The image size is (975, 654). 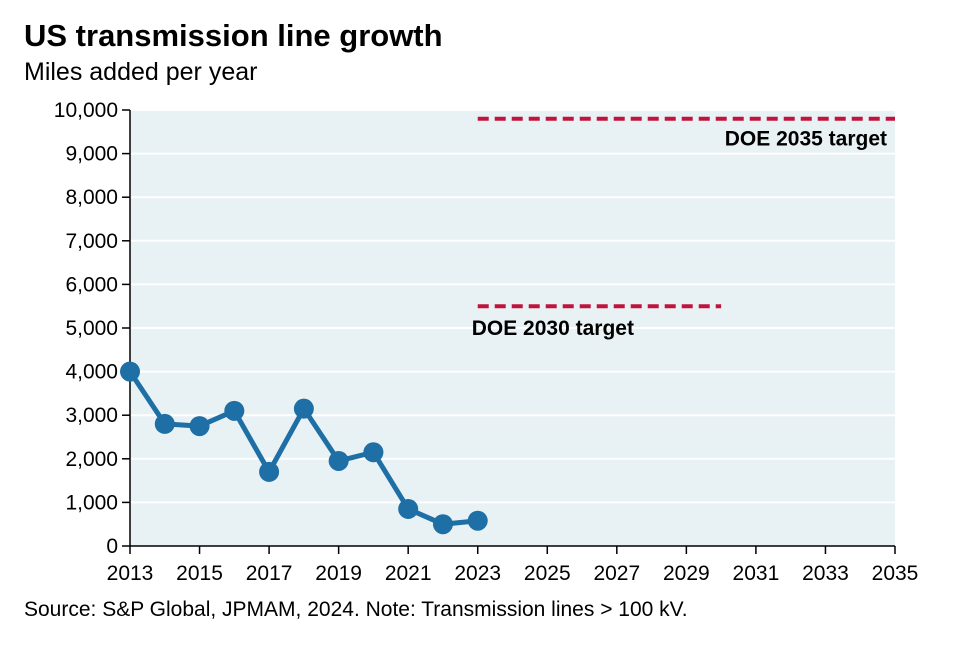 What do you see at coordinates (91, 502) in the screenshot?
I see `y-tick-label: 1,000` at bounding box center [91, 502].